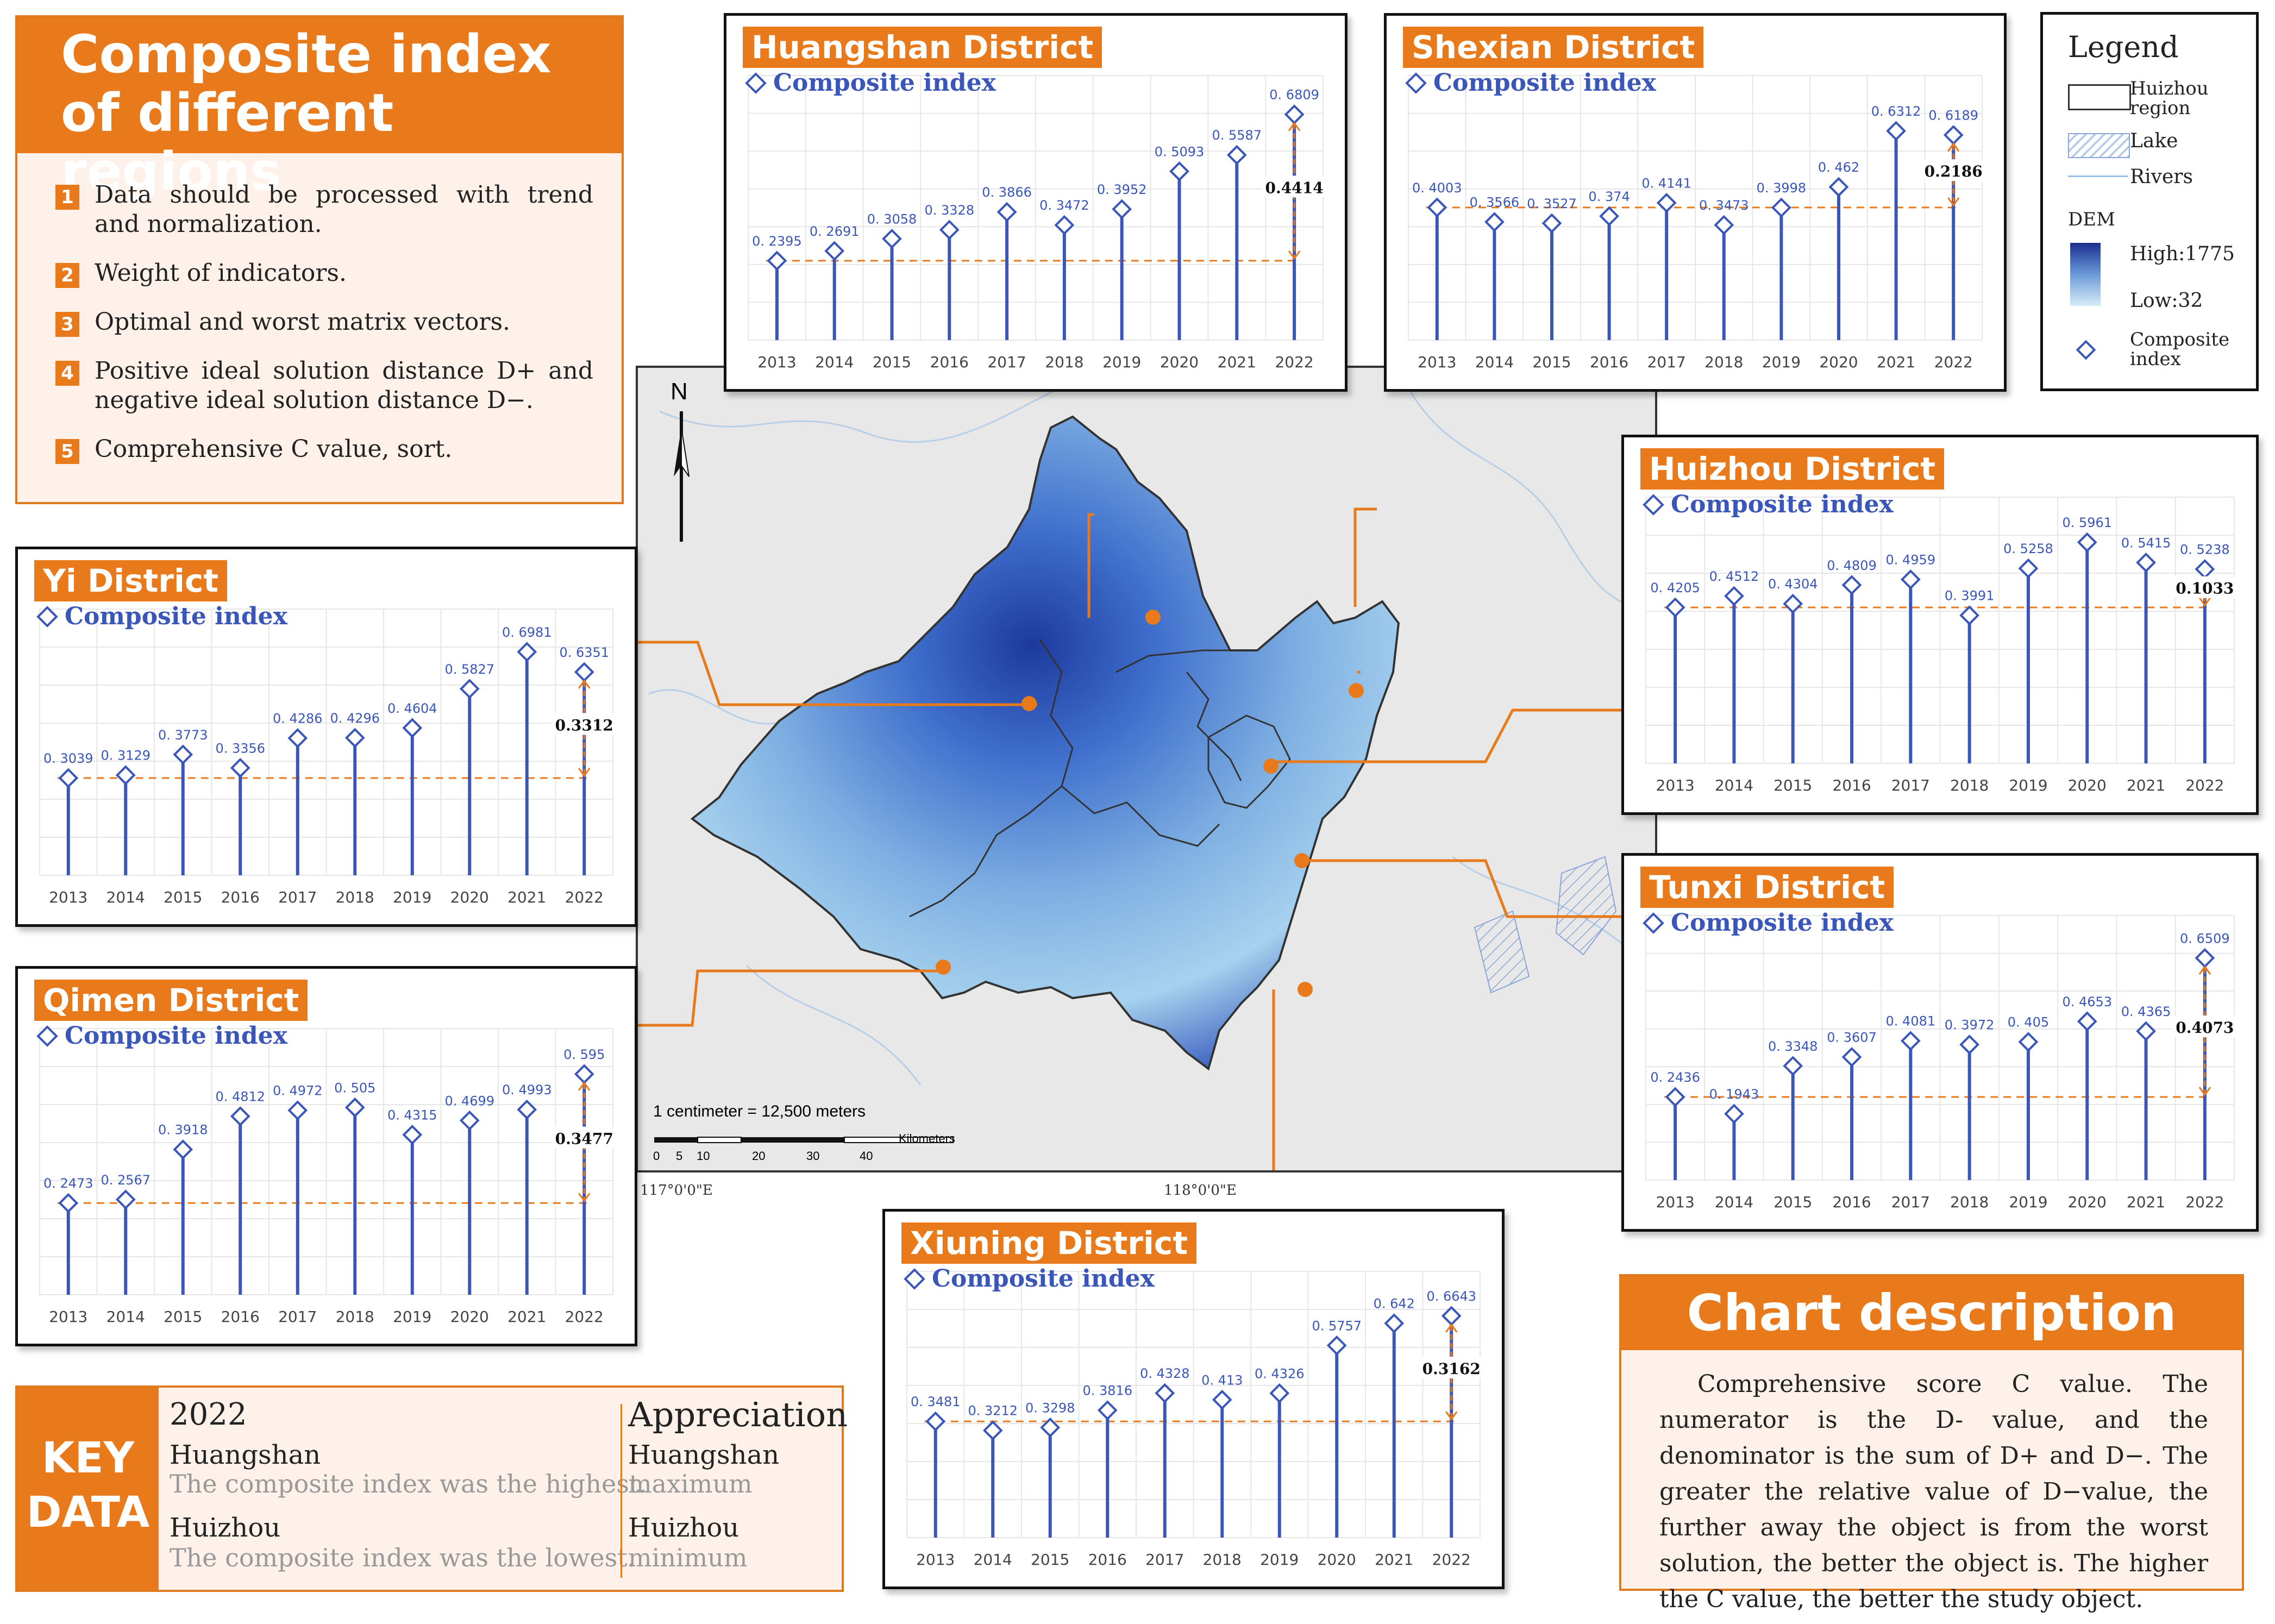  I want to click on data-label: 0. 595, so click(584, 1054).